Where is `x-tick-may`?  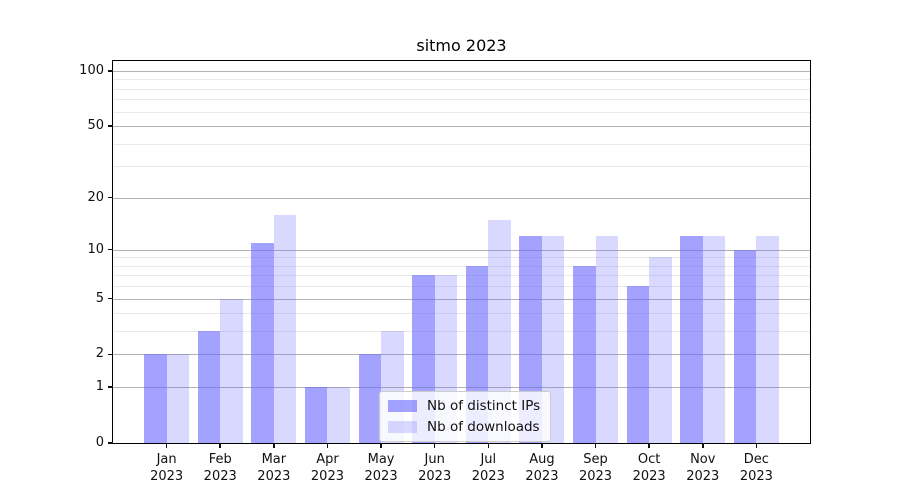
x-tick-may is located at coordinates (381, 445).